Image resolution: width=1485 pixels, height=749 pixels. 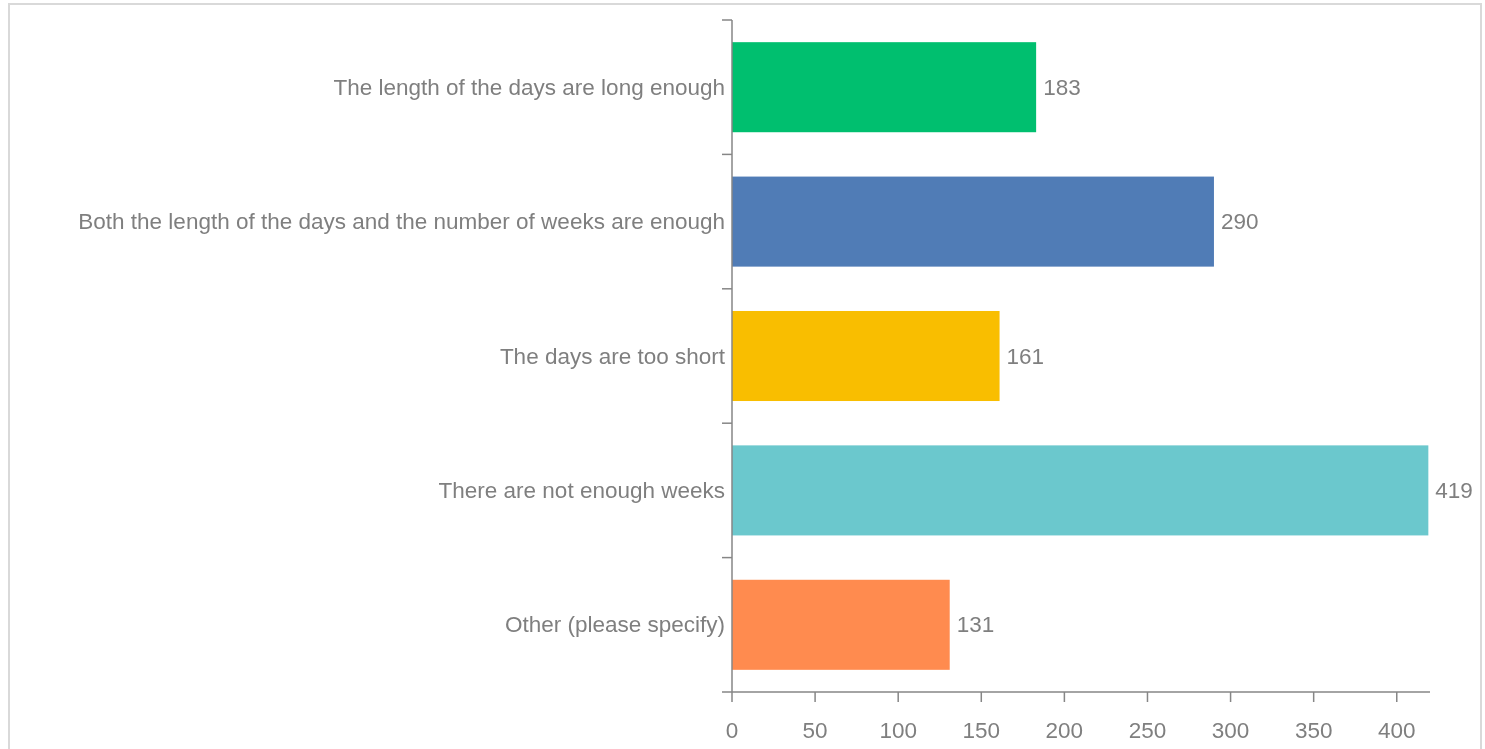 What do you see at coordinates (975, 625) in the screenshot?
I see `data-label: 131` at bounding box center [975, 625].